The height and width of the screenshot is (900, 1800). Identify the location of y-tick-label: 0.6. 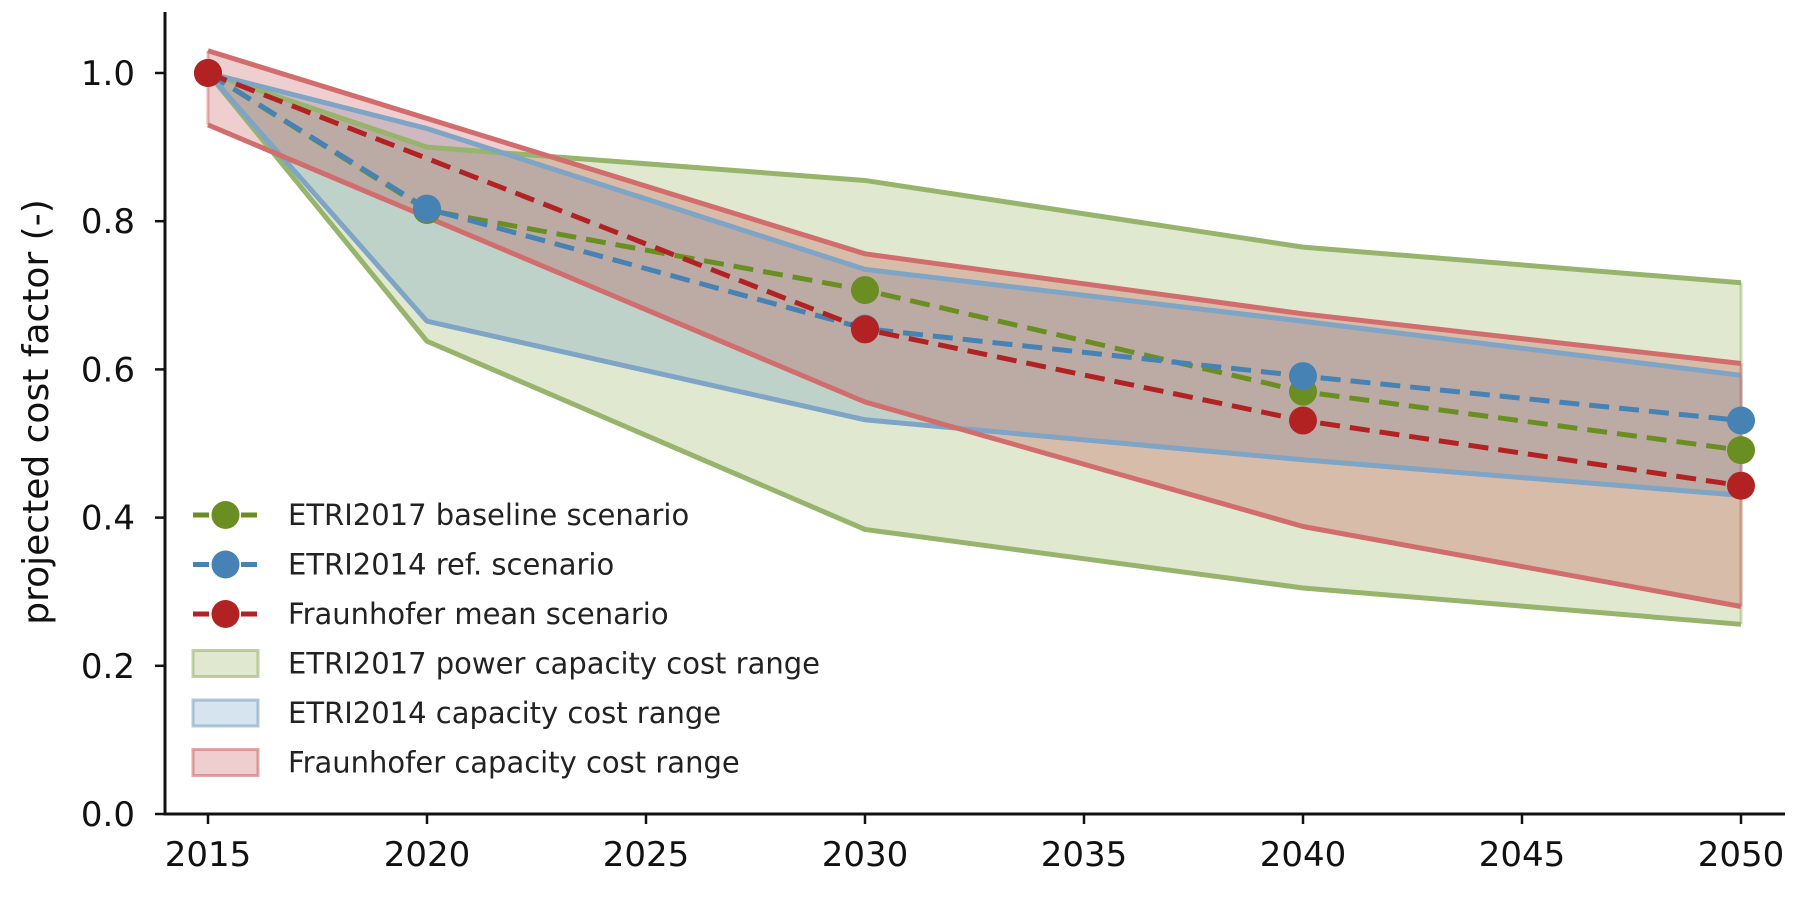
(108, 370).